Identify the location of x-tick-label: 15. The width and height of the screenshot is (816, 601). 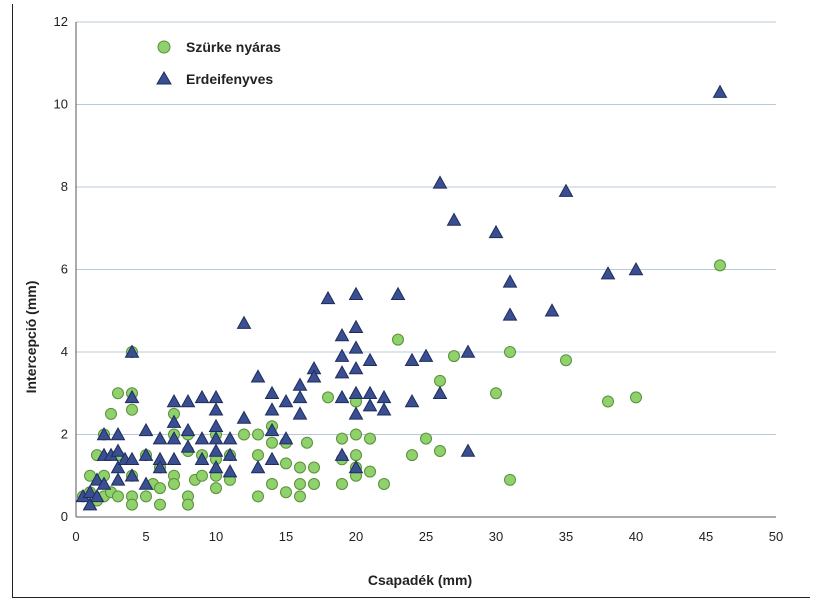
(286, 536).